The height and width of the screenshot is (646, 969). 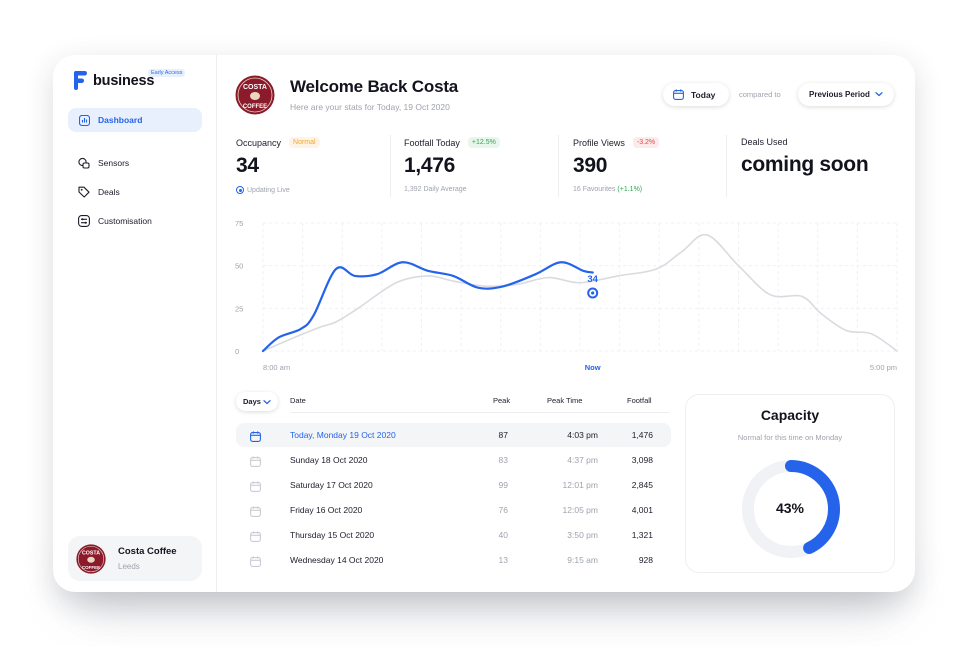 I want to click on days-filter-button: Days, so click(x=257, y=401).